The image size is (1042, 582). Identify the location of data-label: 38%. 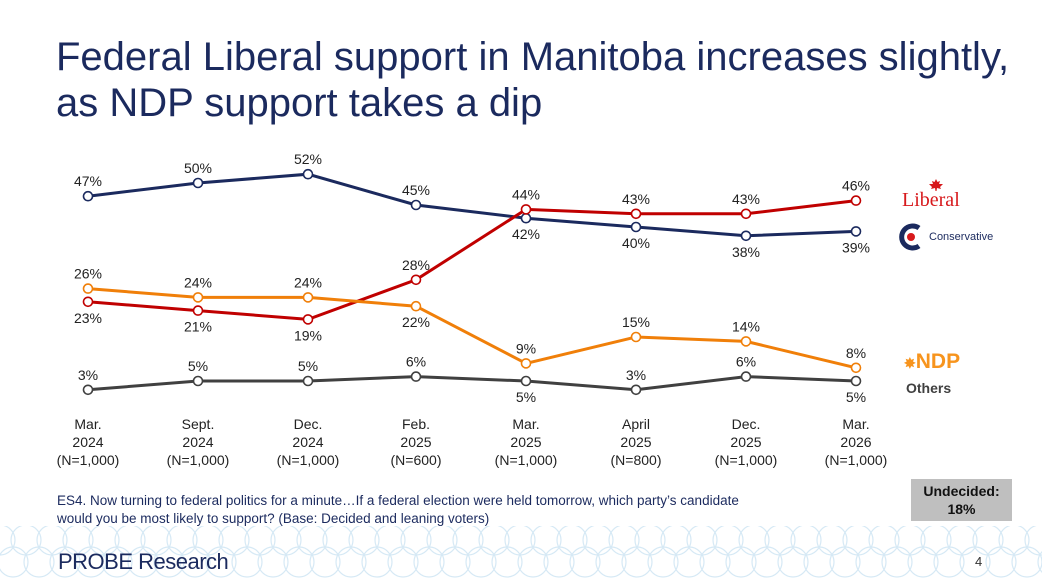
(746, 252).